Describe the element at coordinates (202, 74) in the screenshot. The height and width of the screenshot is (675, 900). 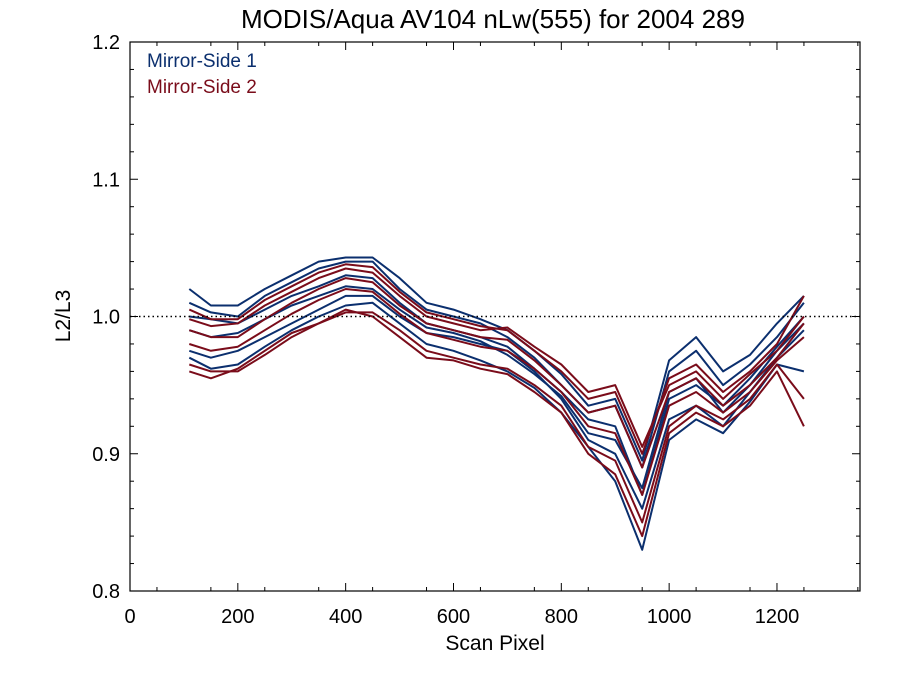
I see `legend: Mirror-Side 1 Mirror-Side 2` at that location.